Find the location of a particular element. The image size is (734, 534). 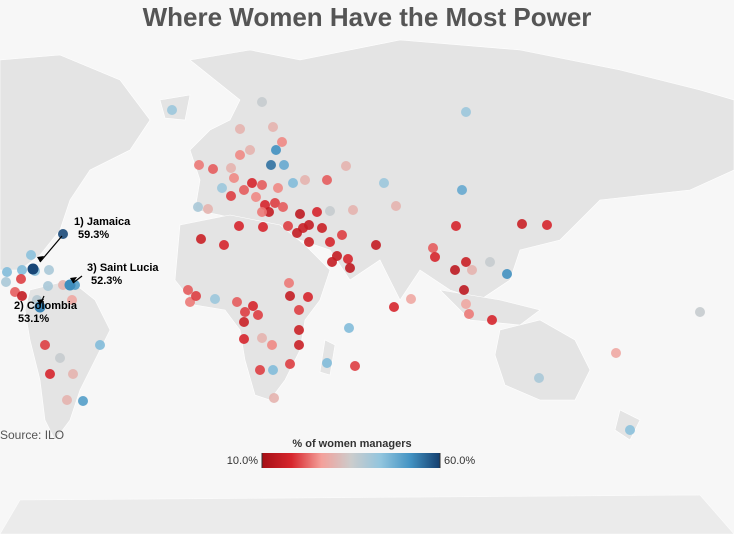

annotation-value: 53.1% is located at coordinates (33, 319).